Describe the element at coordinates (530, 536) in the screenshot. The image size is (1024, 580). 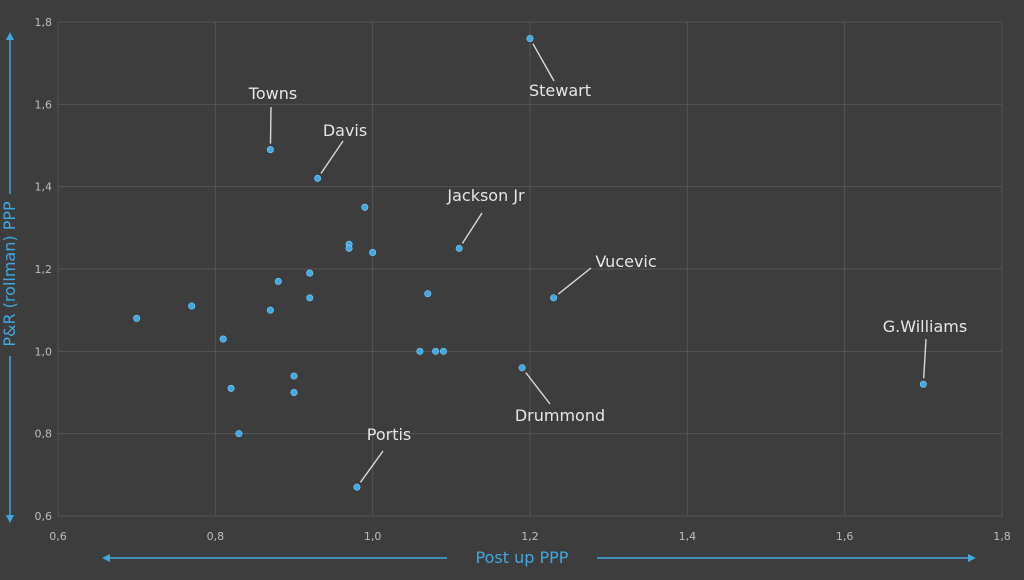
I see `x-tick-label: 1,2` at that location.